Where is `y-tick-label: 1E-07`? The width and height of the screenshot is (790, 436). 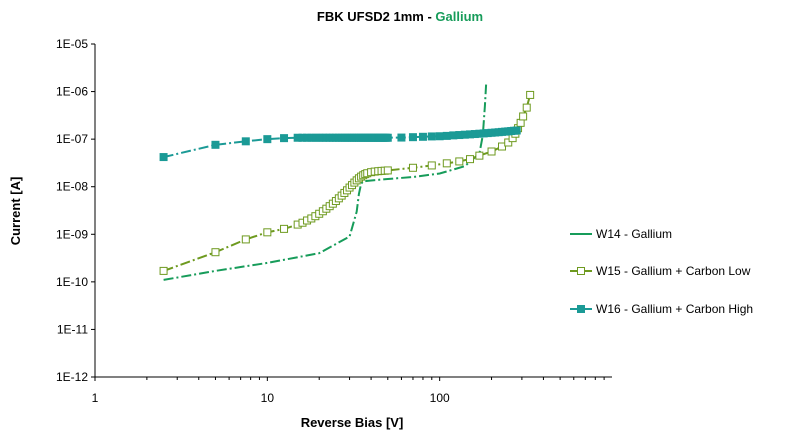 y-tick-label: 1E-07 is located at coordinates (72, 139).